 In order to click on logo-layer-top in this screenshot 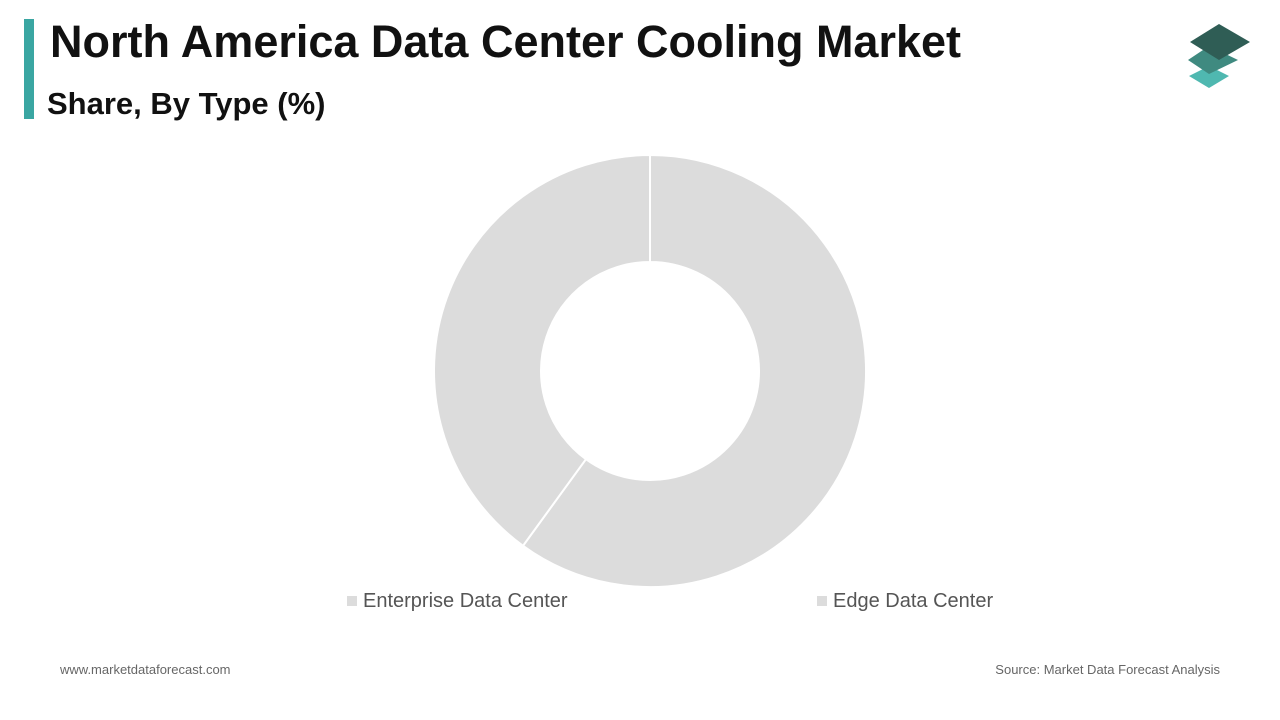, I will do `click(1220, 42)`.